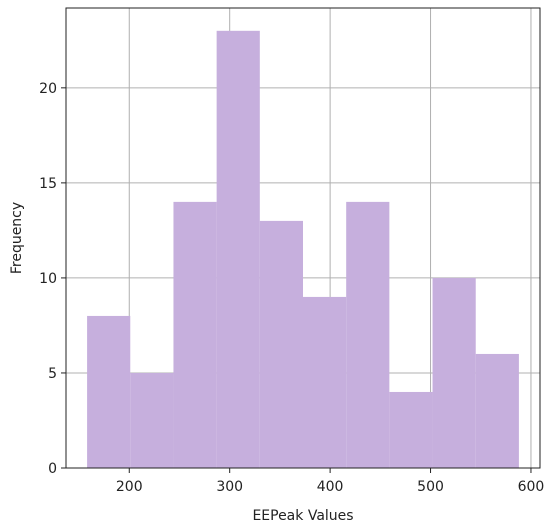 The height and width of the screenshot is (528, 550). What do you see at coordinates (52, 469) in the screenshot?
I see `y-tick-label-0: 0` at bounding box center [52, 469].